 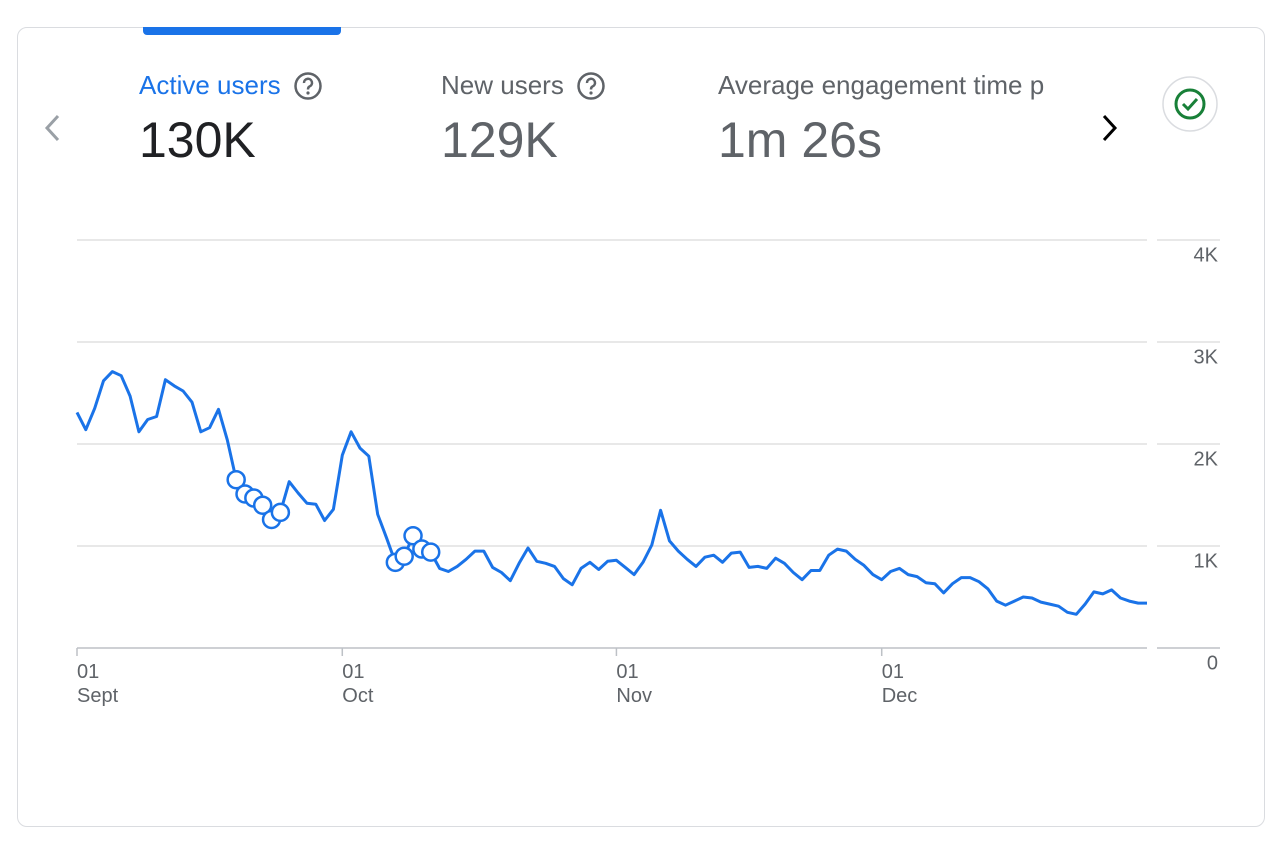 I want to click on tab: Active users 130K, so click(x=231, y=119).